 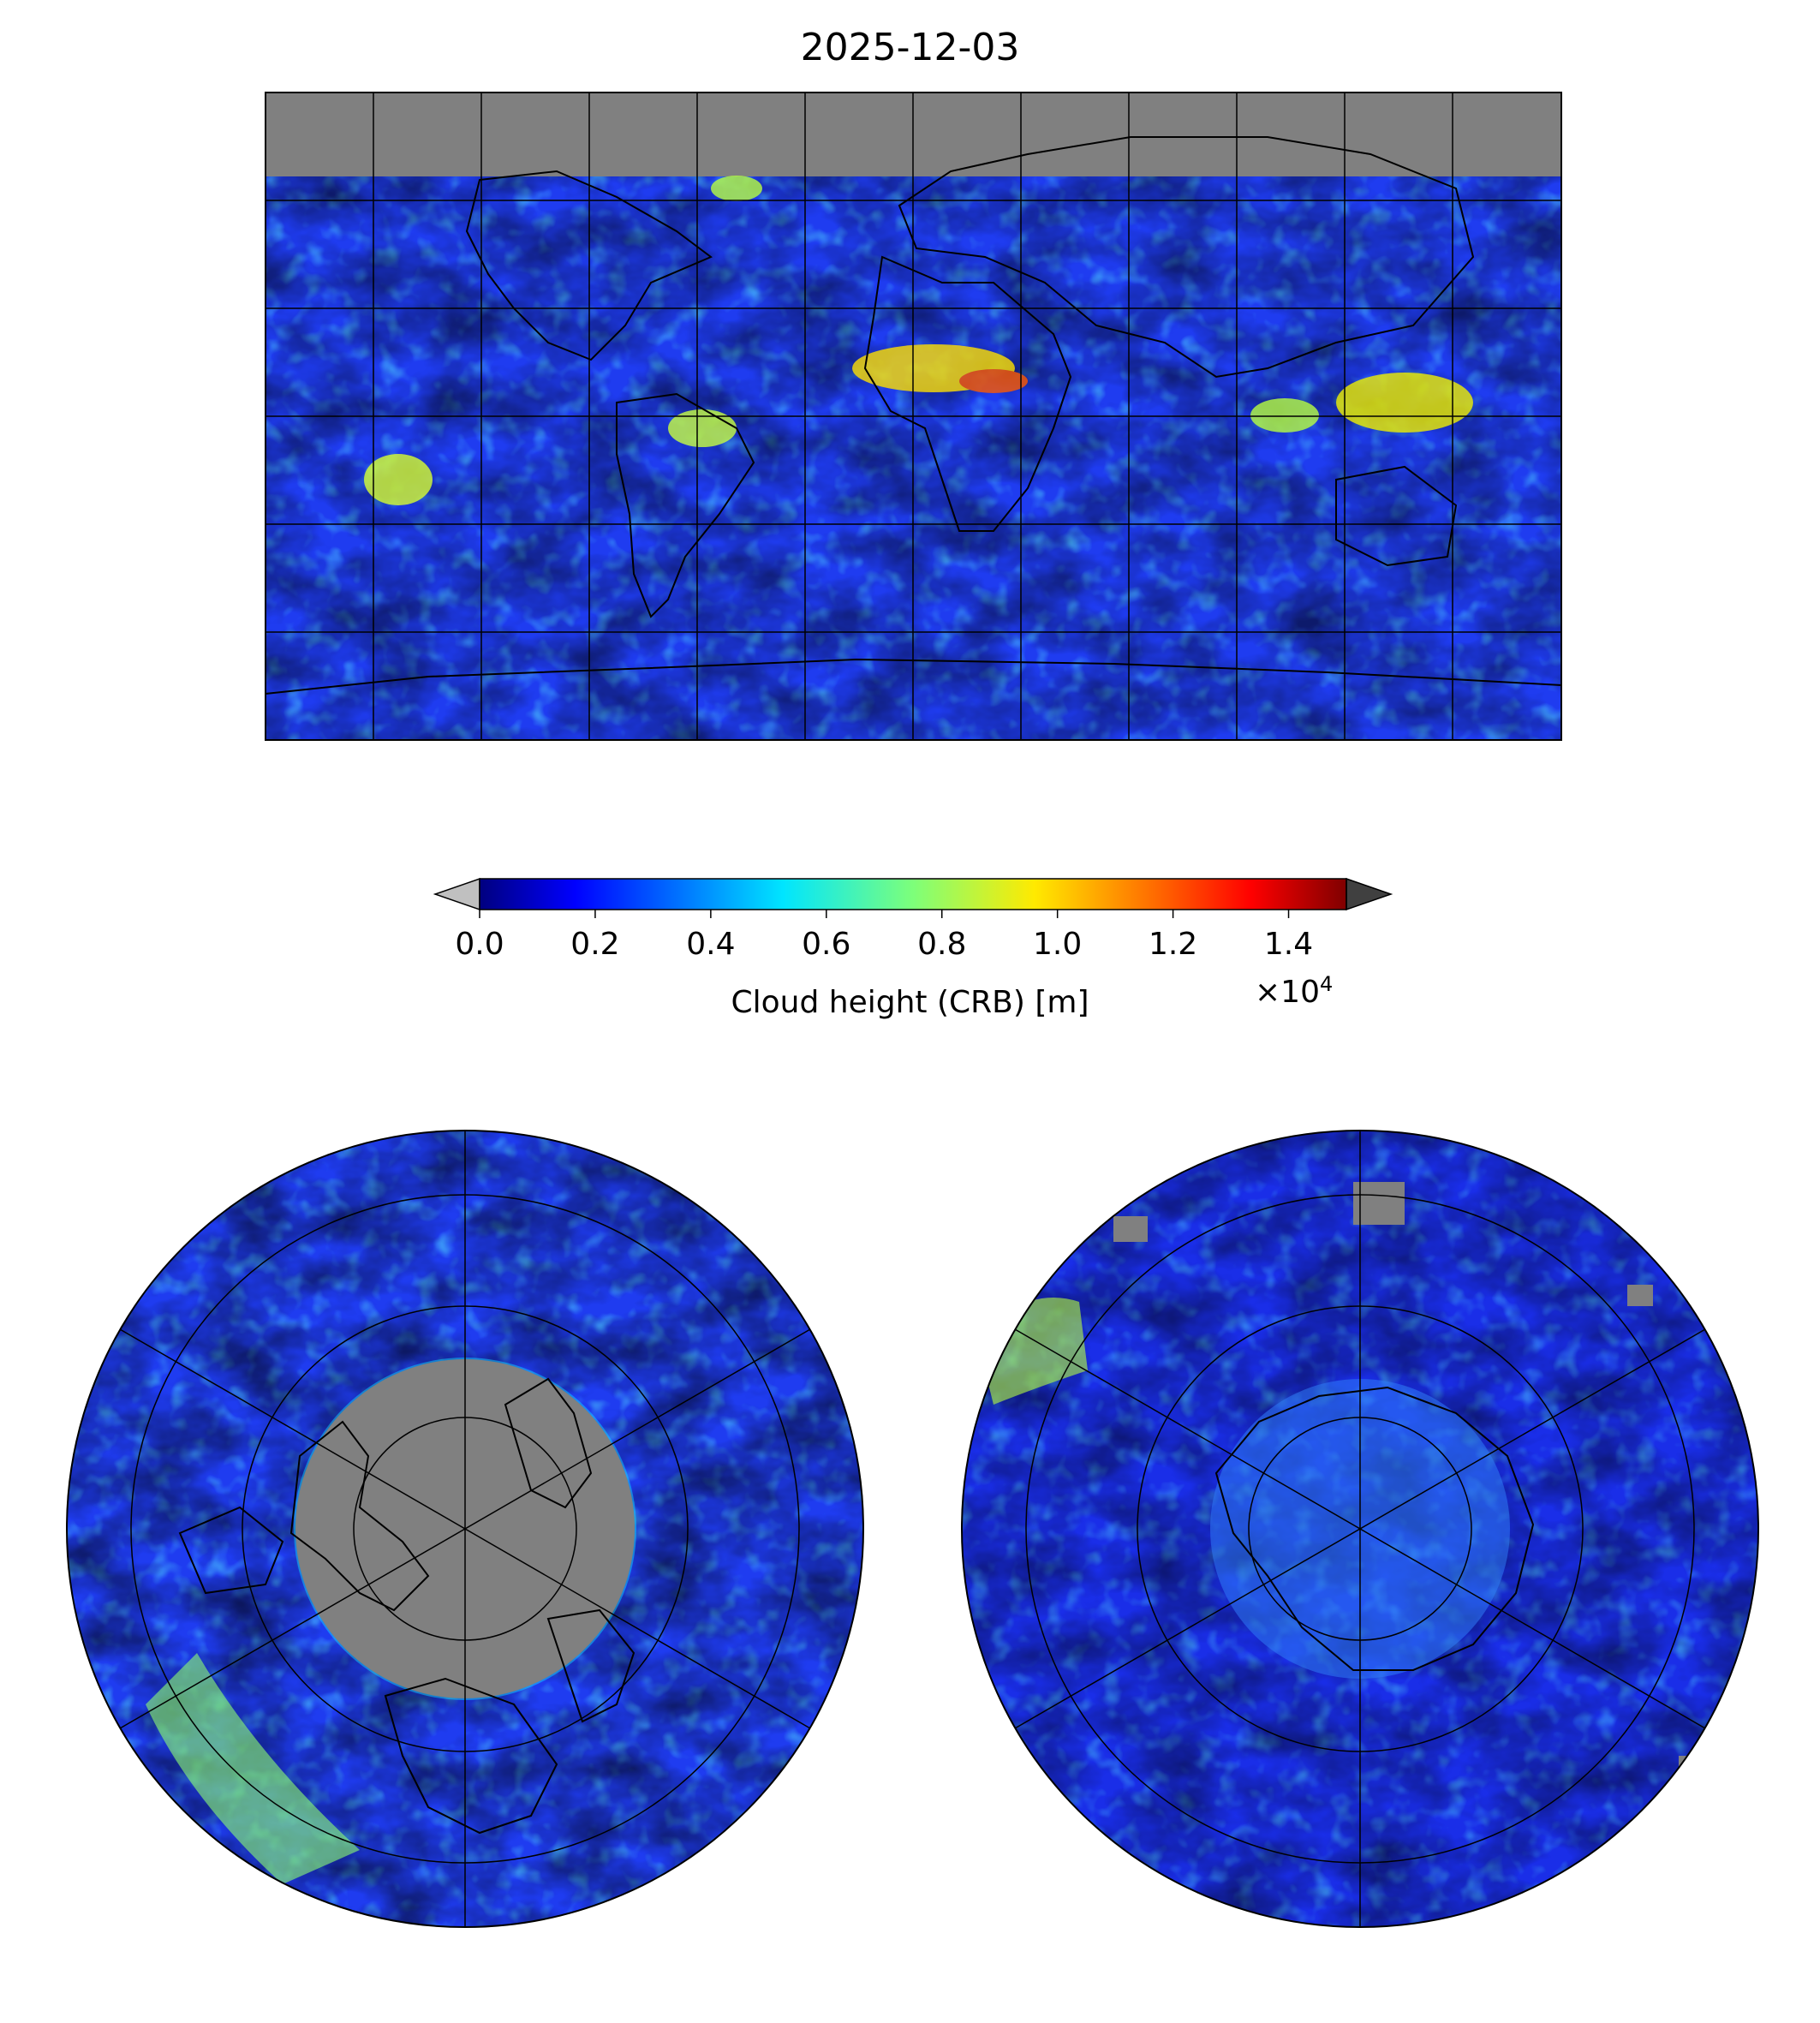 I want to click on colorbar-tick-label: 0.2, so click(x=594, y=944).